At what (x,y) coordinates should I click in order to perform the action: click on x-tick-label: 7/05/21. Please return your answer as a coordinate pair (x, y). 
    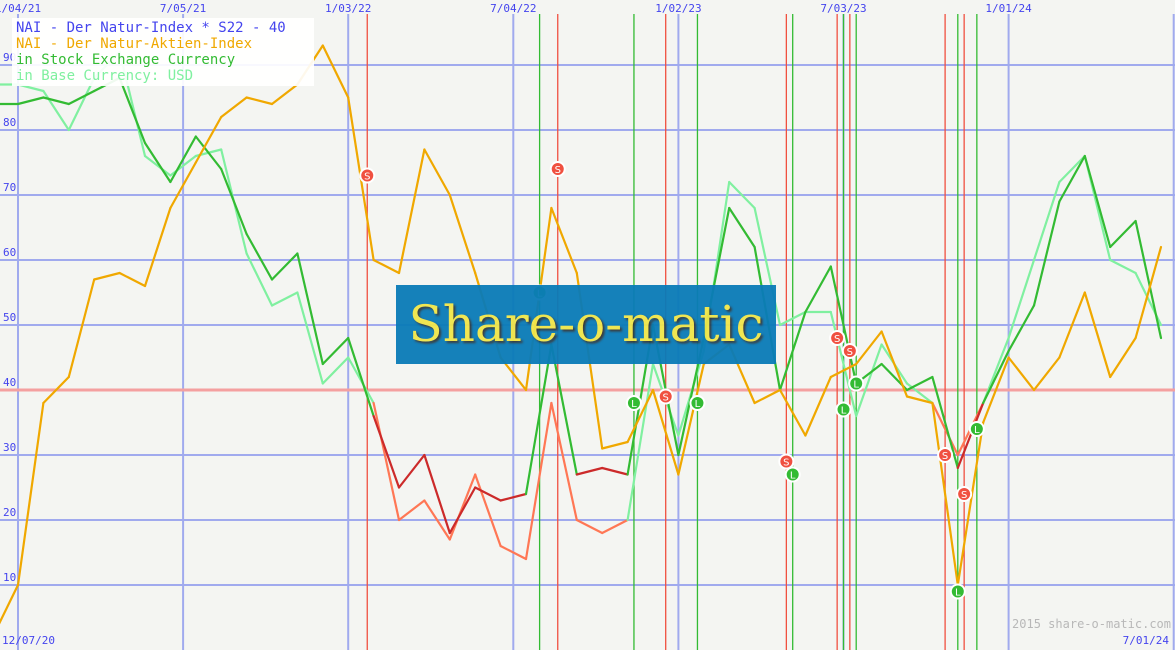
    Looking at the image, I should click on (183, 8).